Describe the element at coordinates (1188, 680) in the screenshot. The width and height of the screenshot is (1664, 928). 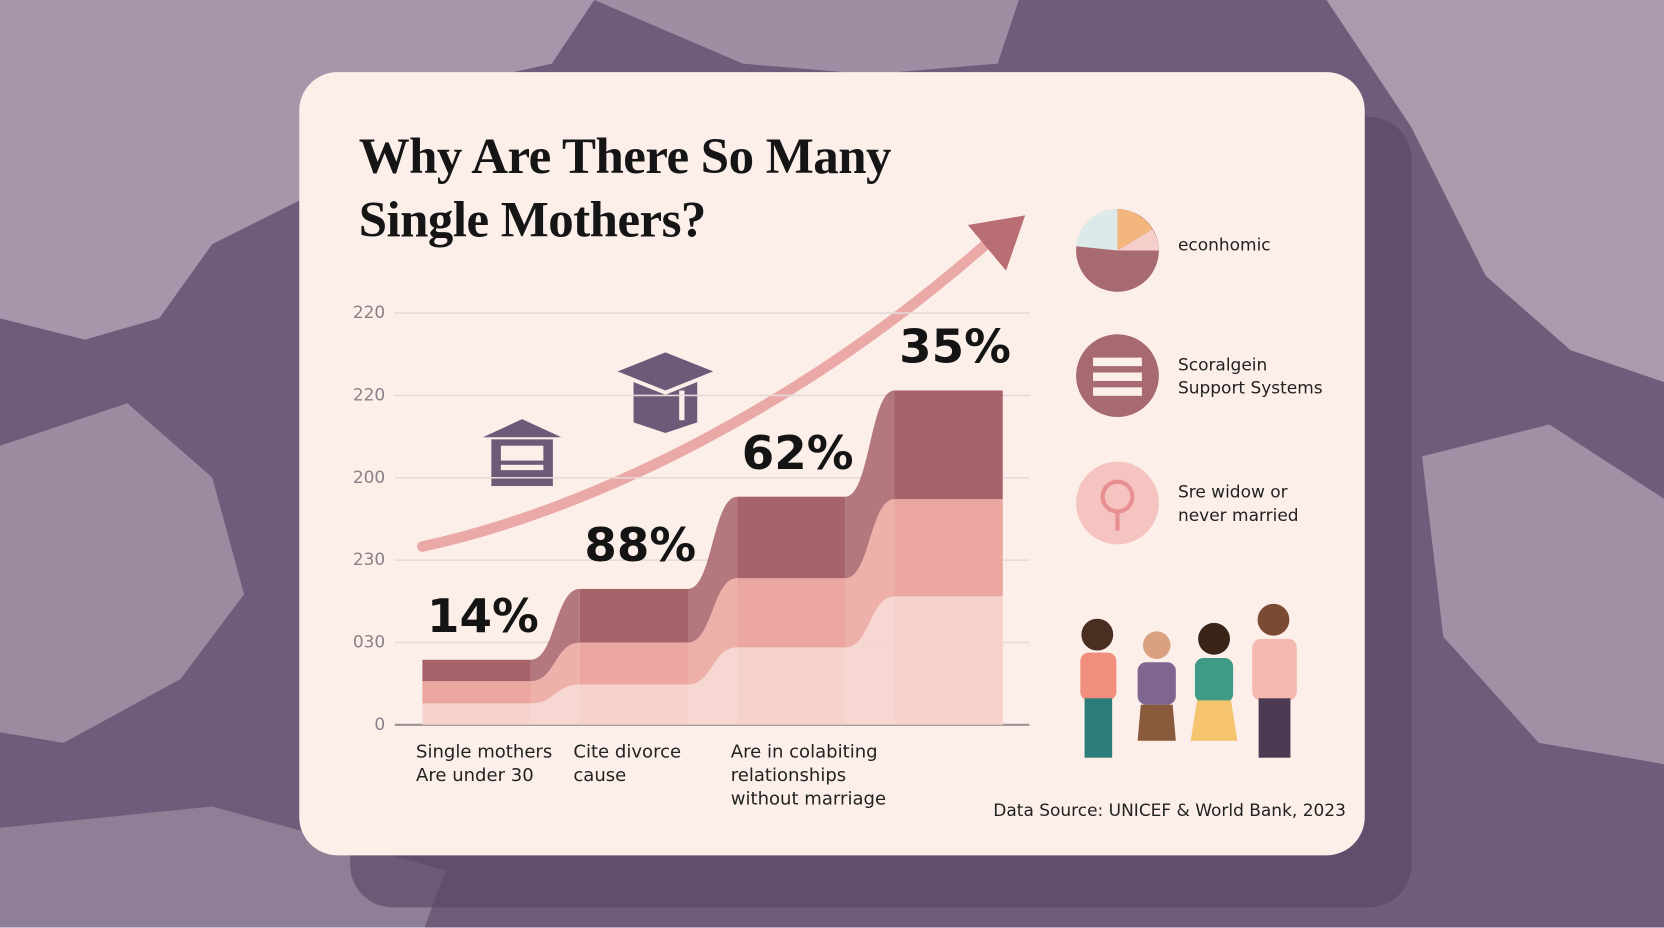
I see `people-illustration` at that location.